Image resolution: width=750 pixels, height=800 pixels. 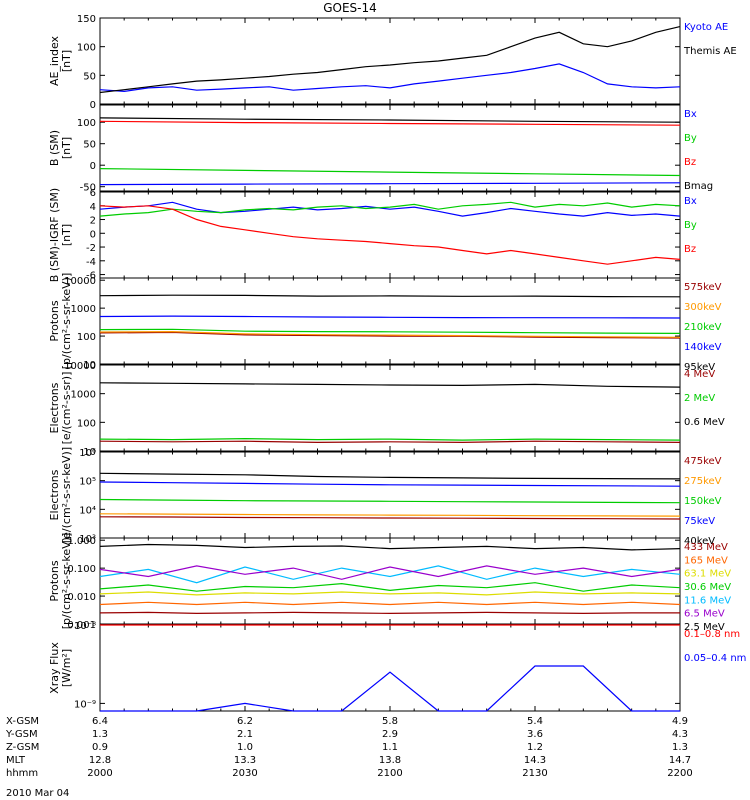 I want to click on series-line-575kev, so click(x=390, y=335).